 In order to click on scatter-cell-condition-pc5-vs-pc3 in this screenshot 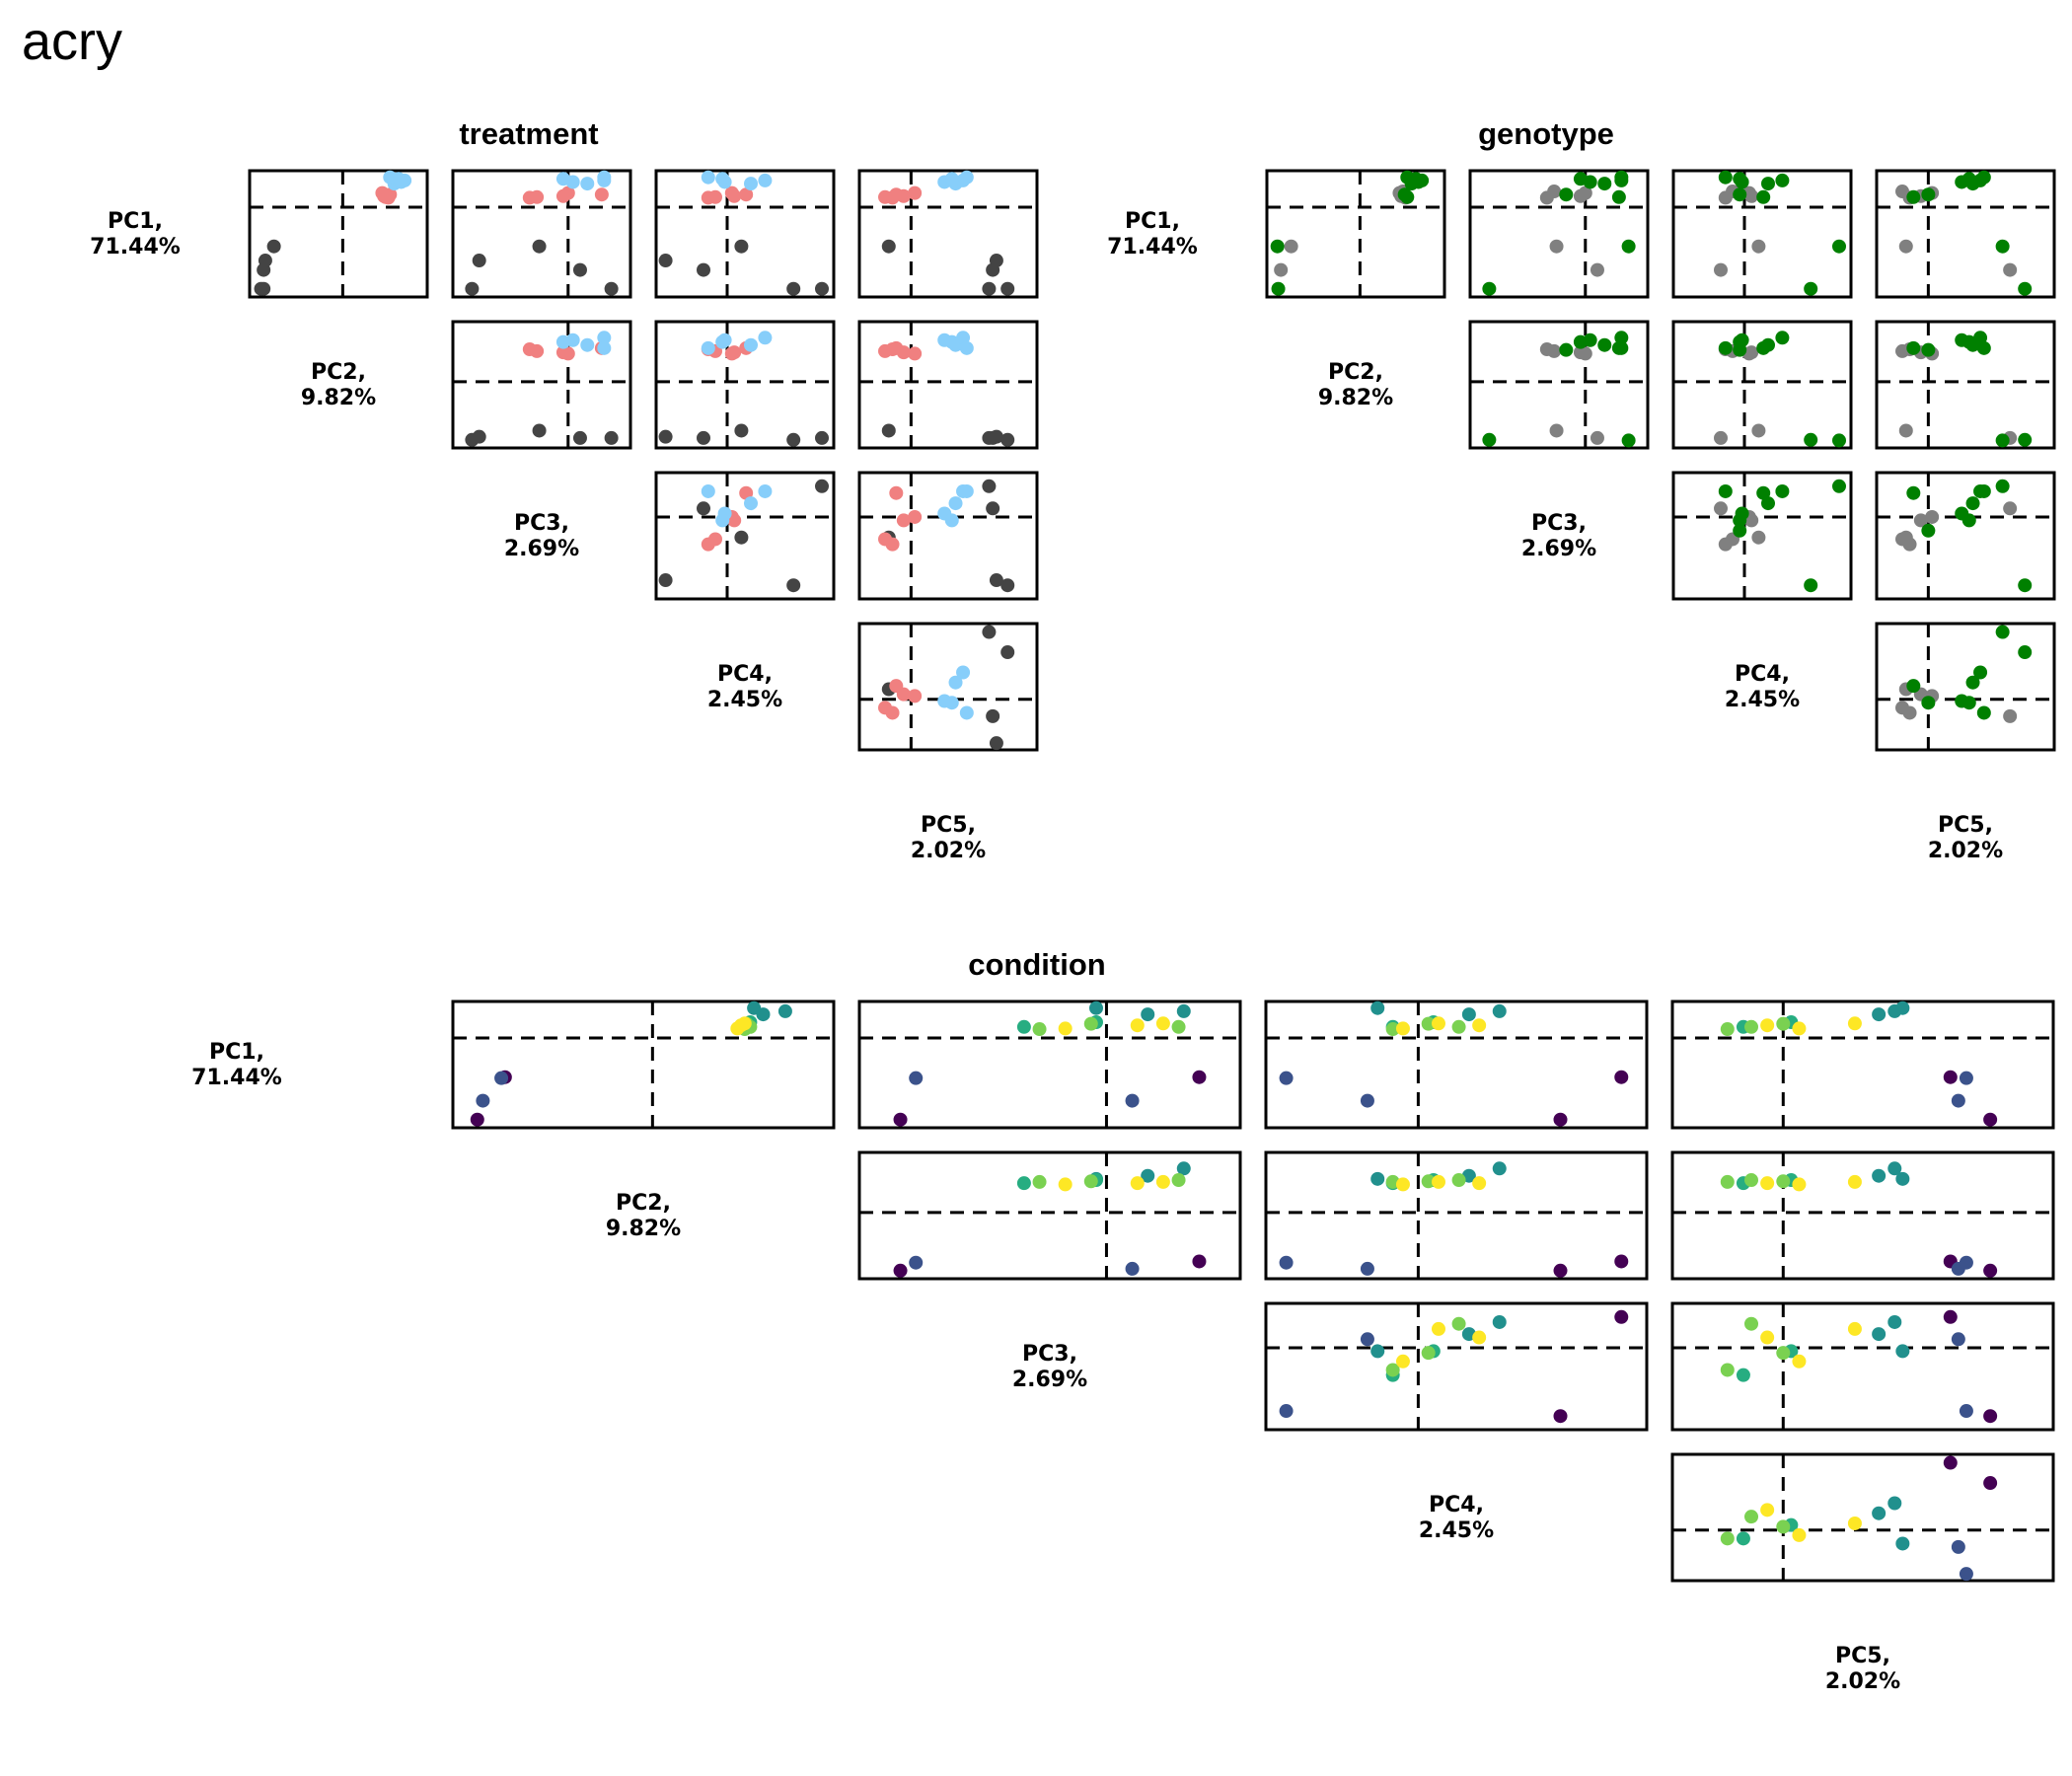, I will do `click(1862, 1366)`.